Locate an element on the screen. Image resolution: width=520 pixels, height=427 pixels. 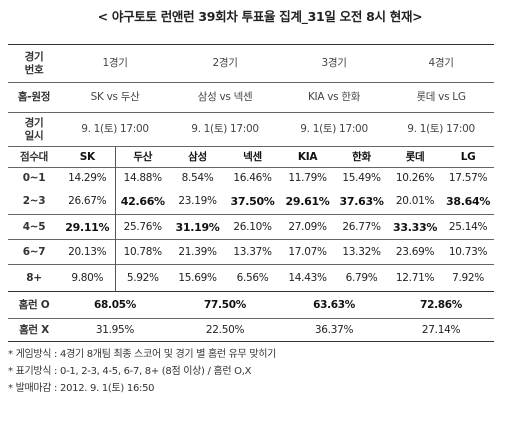
game-3-datetime: 9. 1(토) 17:00 is located at coordinates (334, 129).